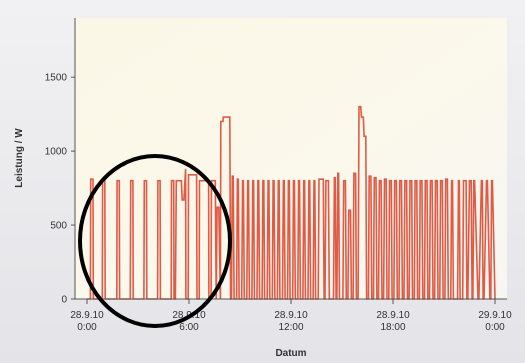 Image resolution: width=525 pixels, height=363 pixels. Describe the element at coordinates (56, 152) in the screenshot. I see `y-tick-label: 1000` at that location.